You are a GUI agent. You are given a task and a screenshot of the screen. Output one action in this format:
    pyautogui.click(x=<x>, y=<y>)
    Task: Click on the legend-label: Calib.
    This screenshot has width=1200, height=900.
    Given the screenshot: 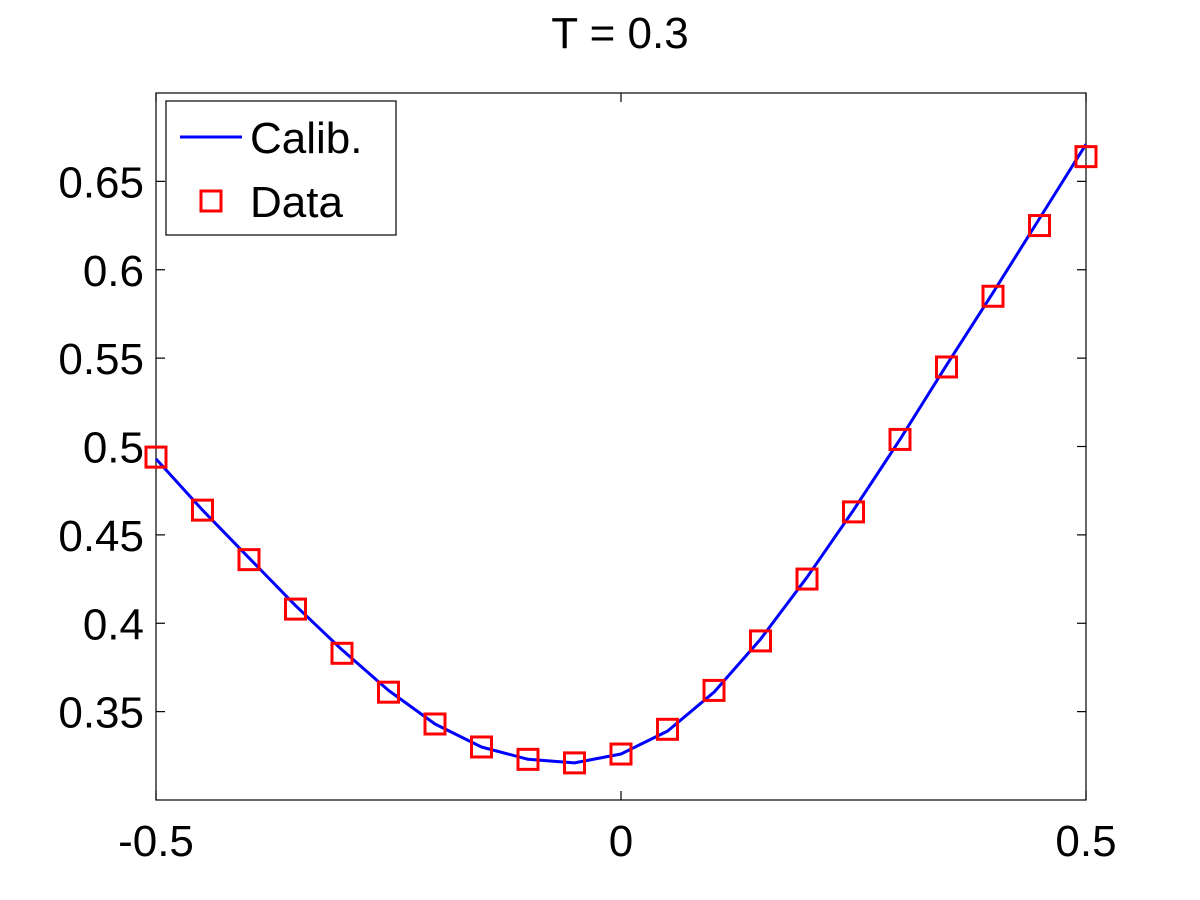 What is the action you would take?
    pyautogui.click(x=306, y=138)
    